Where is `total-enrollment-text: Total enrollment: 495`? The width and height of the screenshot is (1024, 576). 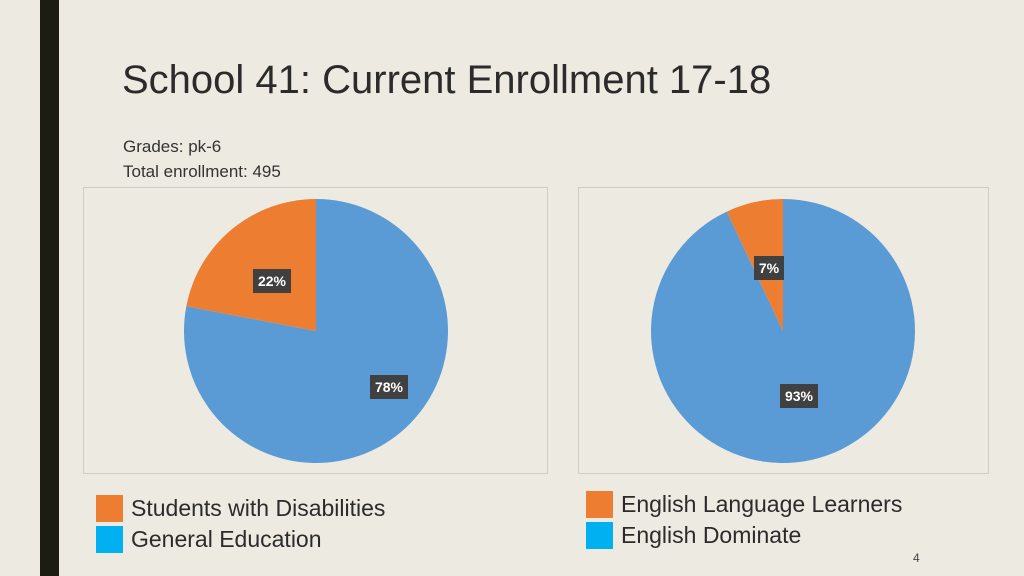 total-enrollment-text: Total enrollment: 495 is located at coordinates (202, 171).